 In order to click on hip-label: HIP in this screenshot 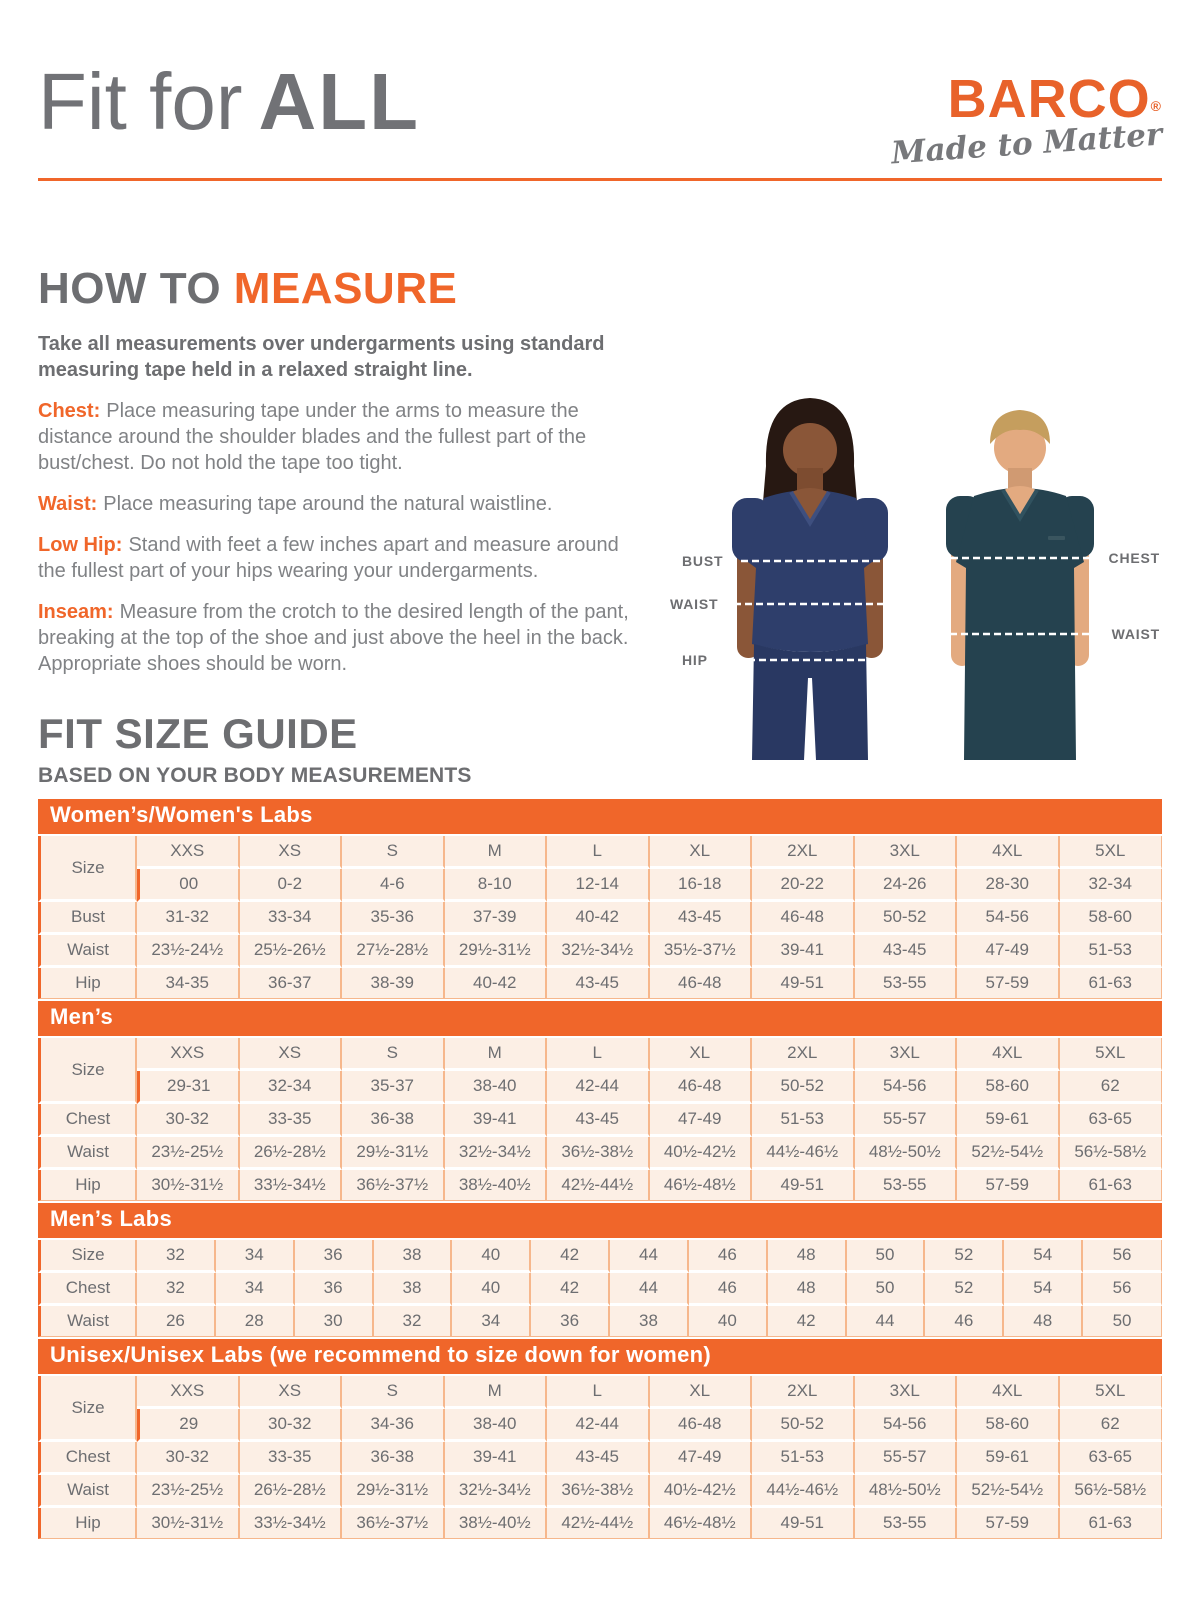, I will do `click(695, 660)`.